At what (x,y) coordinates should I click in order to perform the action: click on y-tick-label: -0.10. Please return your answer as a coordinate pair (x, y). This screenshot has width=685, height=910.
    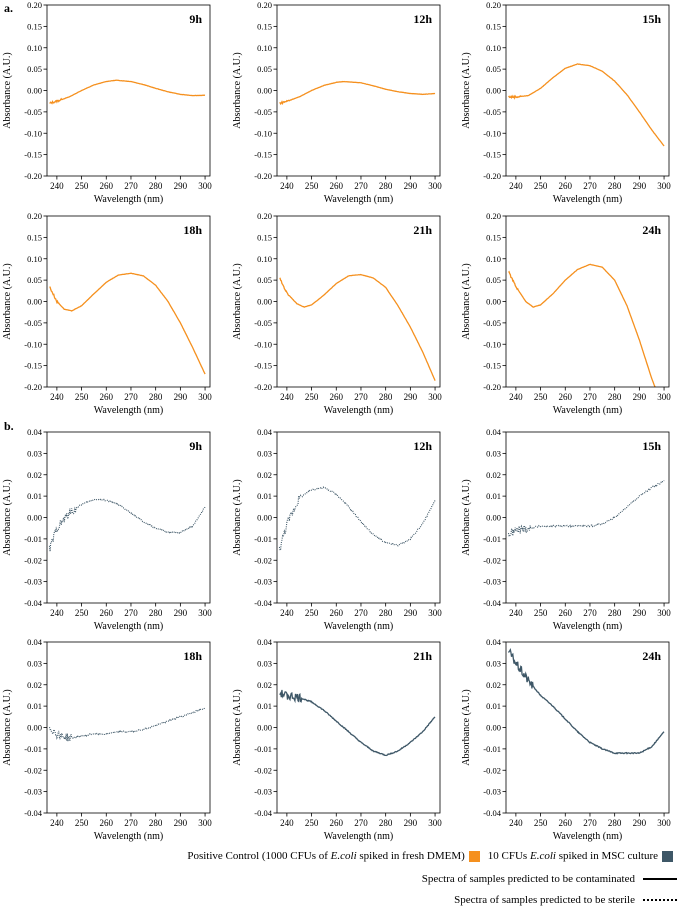
    Looking at the image, I should click on (33, 344).